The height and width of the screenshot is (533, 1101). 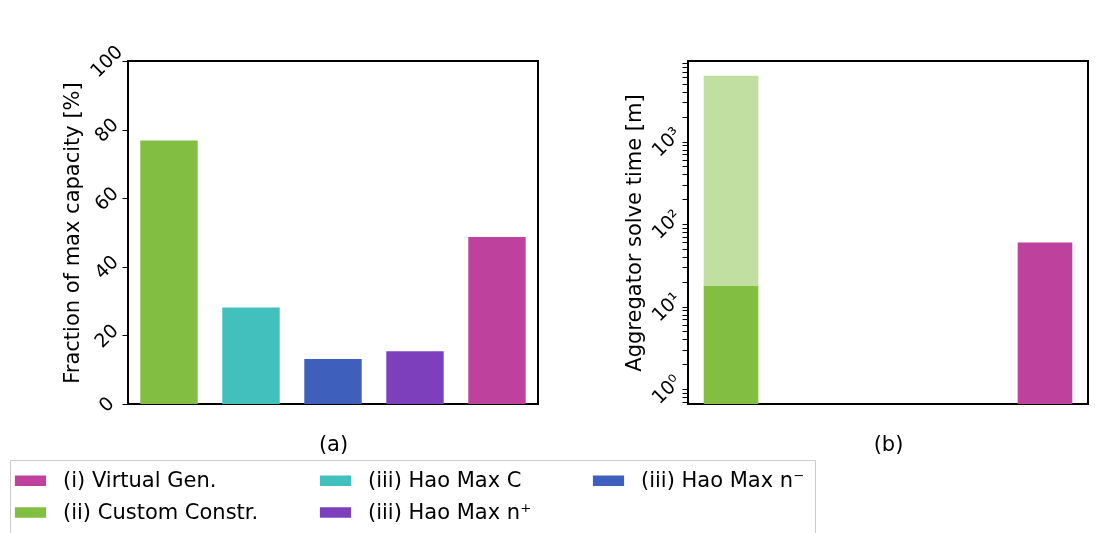 What do you see at coordinates (140, 479) in the screenshot?
I see `legend-label: (i) Virtual Gen.` at bounding box center [140, 479].